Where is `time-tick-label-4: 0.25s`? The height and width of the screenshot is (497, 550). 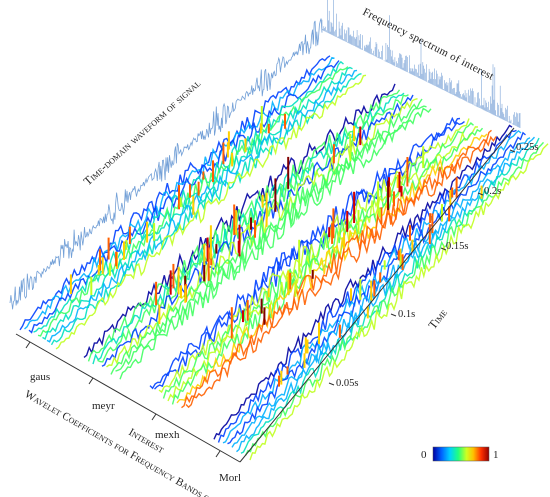
time-tick-label-4: 0.25s is located at coordinates (527, 147).